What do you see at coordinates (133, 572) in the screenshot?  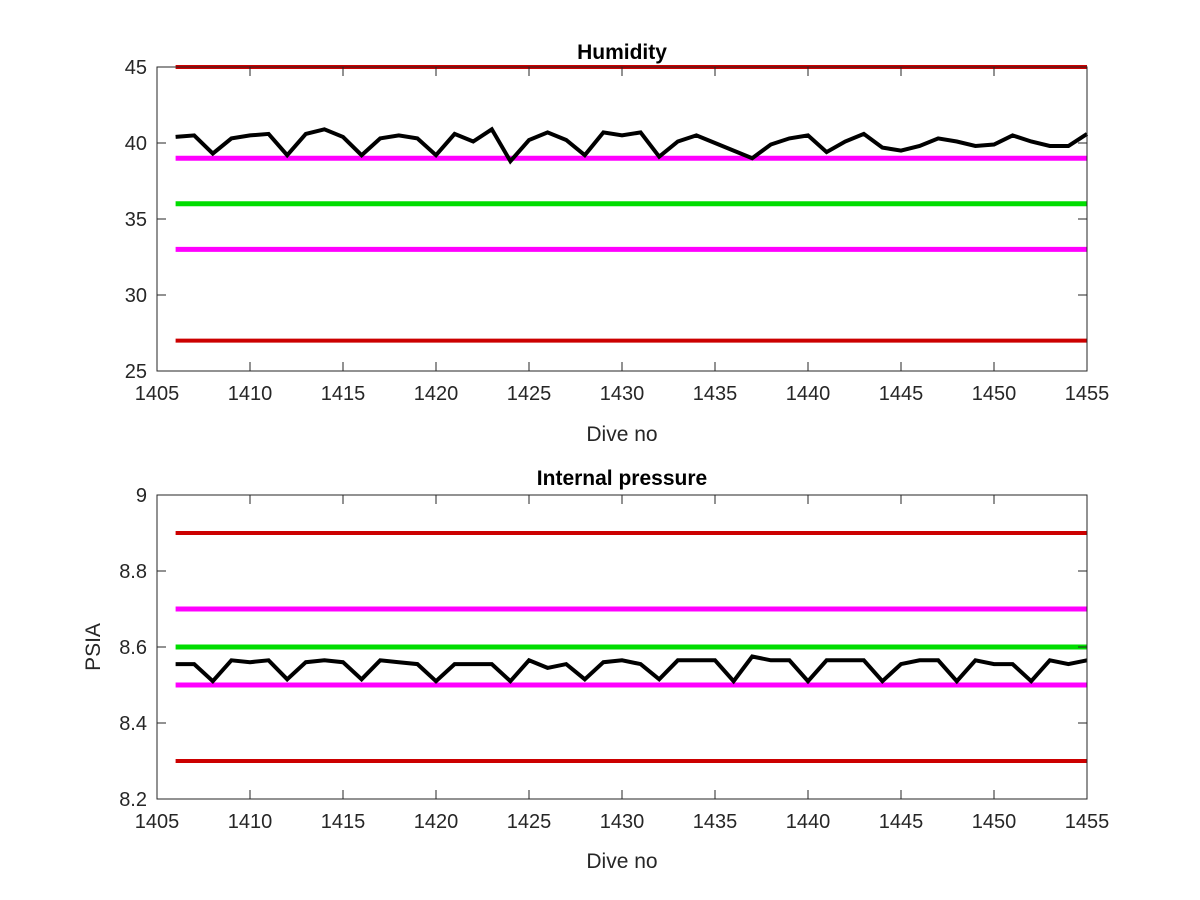 I see `pressure-y-tick-label: 8.8` at bounding box center [133, 572].